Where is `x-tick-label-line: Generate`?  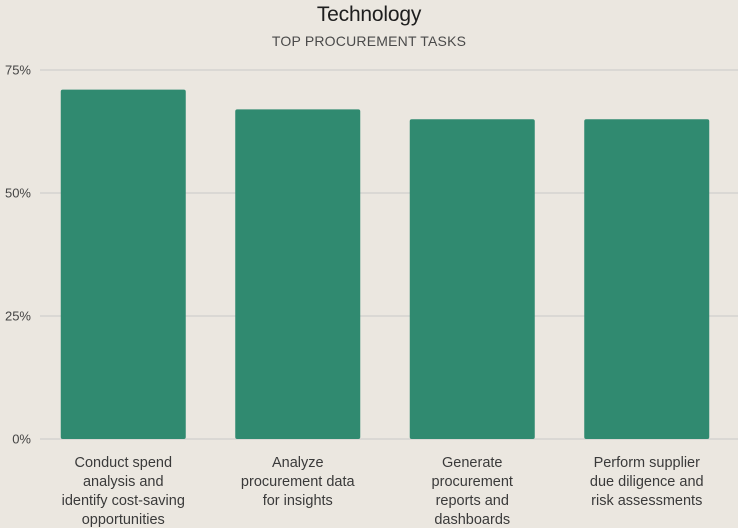
x-tick-label-line: Generate is located at coordinates (472, 463).